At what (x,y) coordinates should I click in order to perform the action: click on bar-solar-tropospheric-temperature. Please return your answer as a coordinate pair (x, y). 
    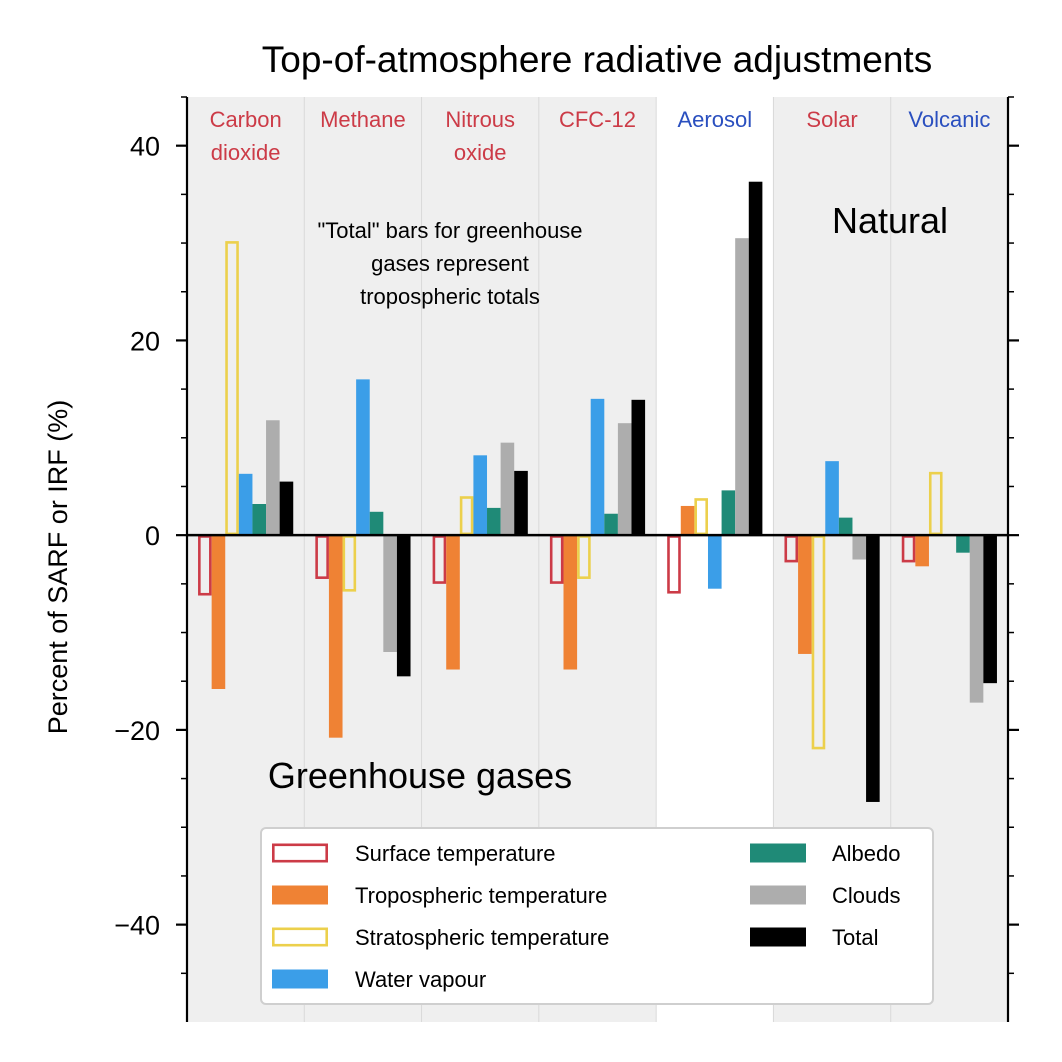
    Looking at the image, I should click on (805, 594).